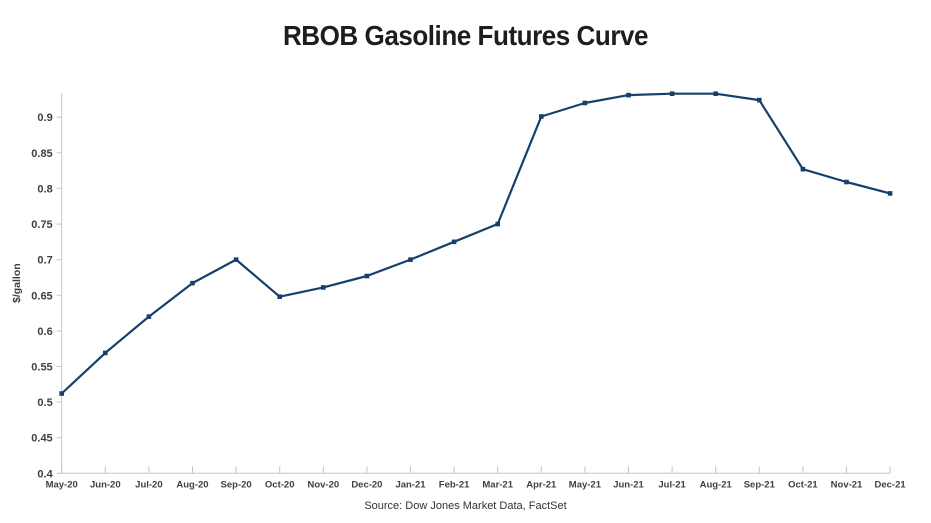 Image resolution: width=931 pixels, height=523 pixels. I want to click on x-tick-label: Feb-21, so click(454, 484).